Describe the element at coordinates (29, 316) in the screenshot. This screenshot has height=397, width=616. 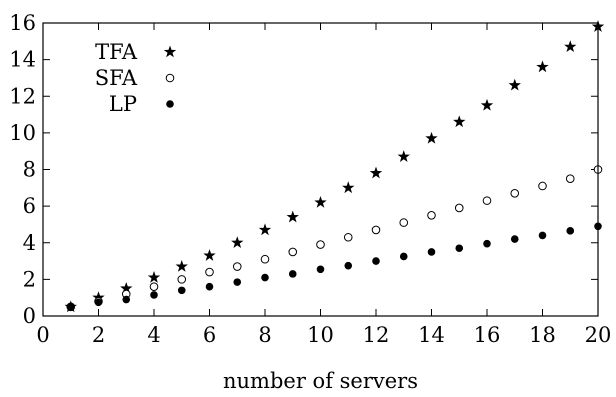
I see `y-tick-label: 0` at that location.